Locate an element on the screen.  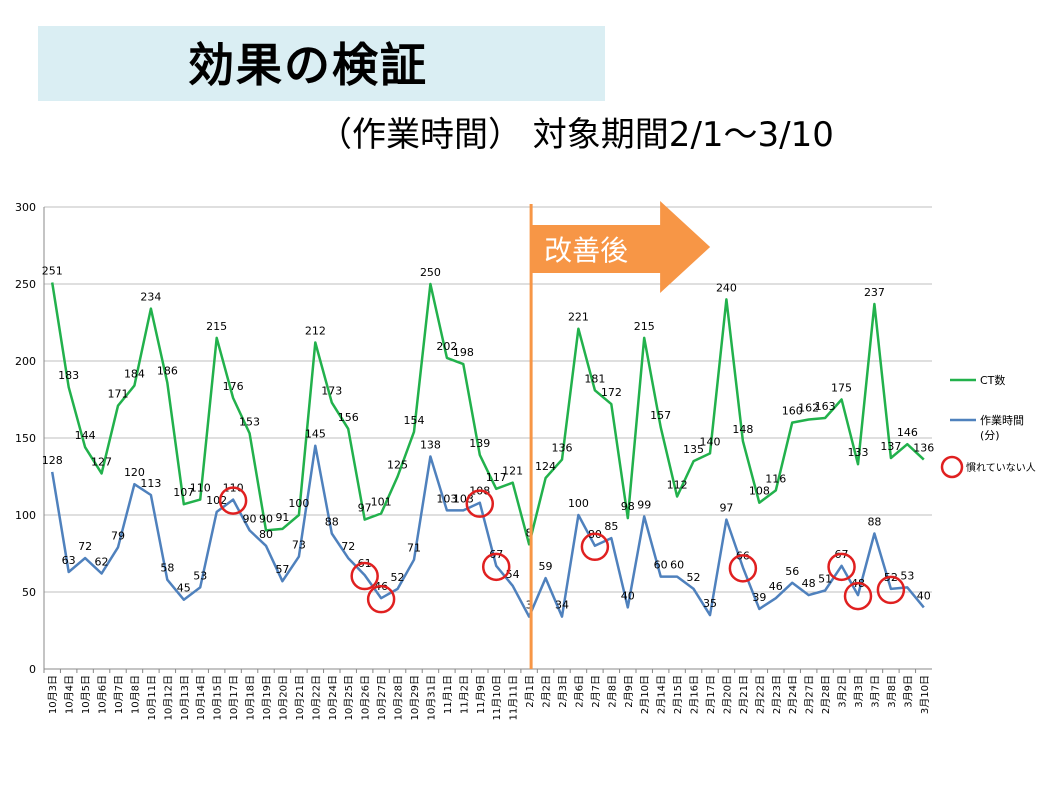
x-tick-label: 10月26日 is located at coordinates (366, 697).